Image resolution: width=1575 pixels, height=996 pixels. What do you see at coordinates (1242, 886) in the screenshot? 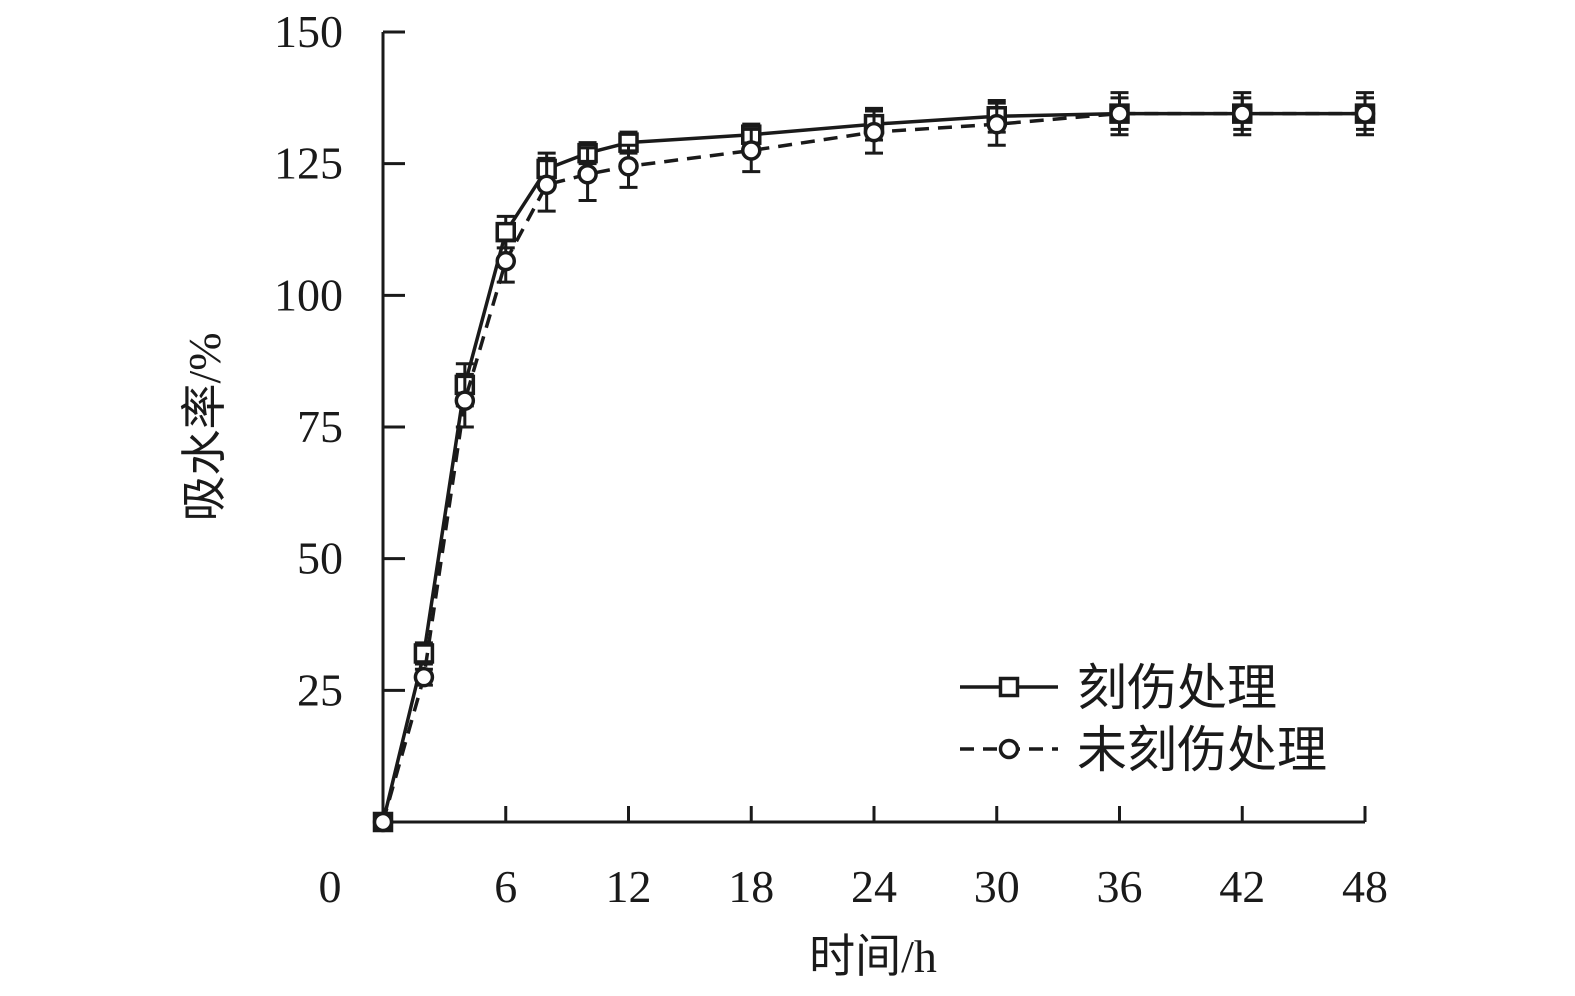
I see `x-tick-label: 42` at bounding box center [1242, 886].